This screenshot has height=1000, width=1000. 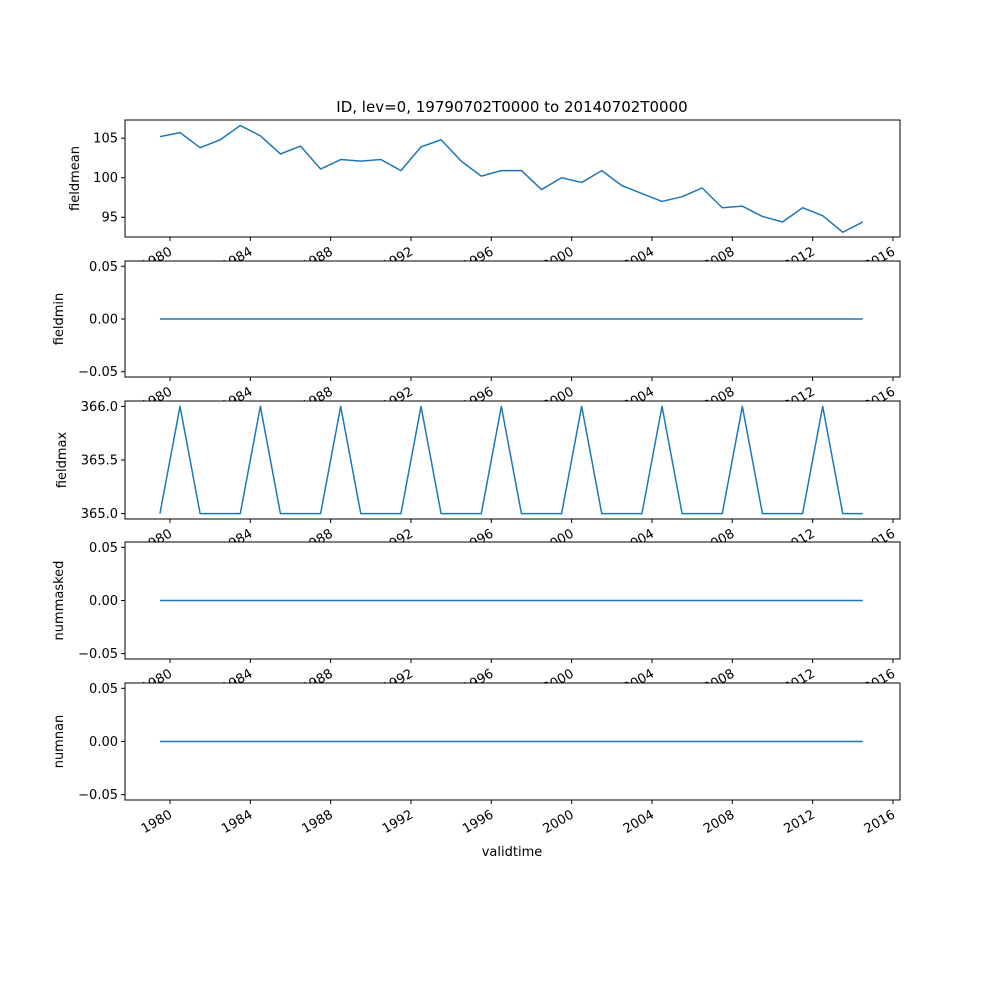 I want to click on y-axis-label-nummasked: nummasked, so click(x=59, y=601).